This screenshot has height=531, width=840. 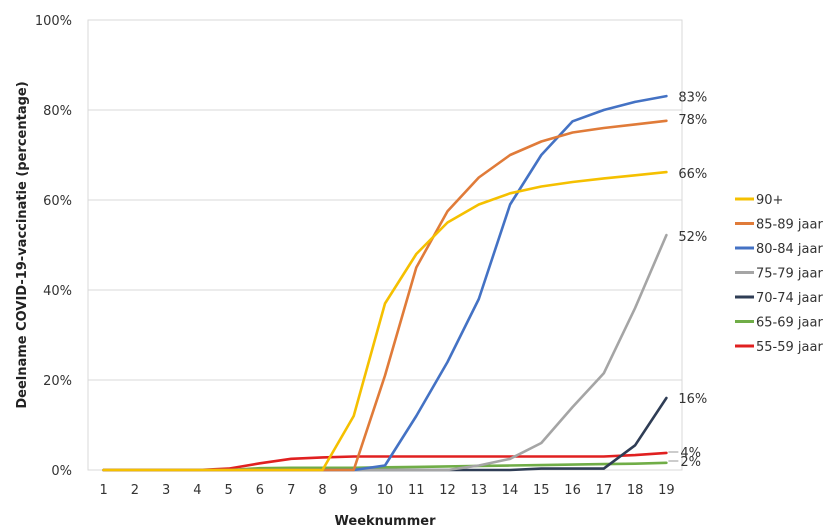 What do you see at coordinates (229, 490) in the screenshot?
I see `x-tick-label: 5` at bounding box center [229, 490].